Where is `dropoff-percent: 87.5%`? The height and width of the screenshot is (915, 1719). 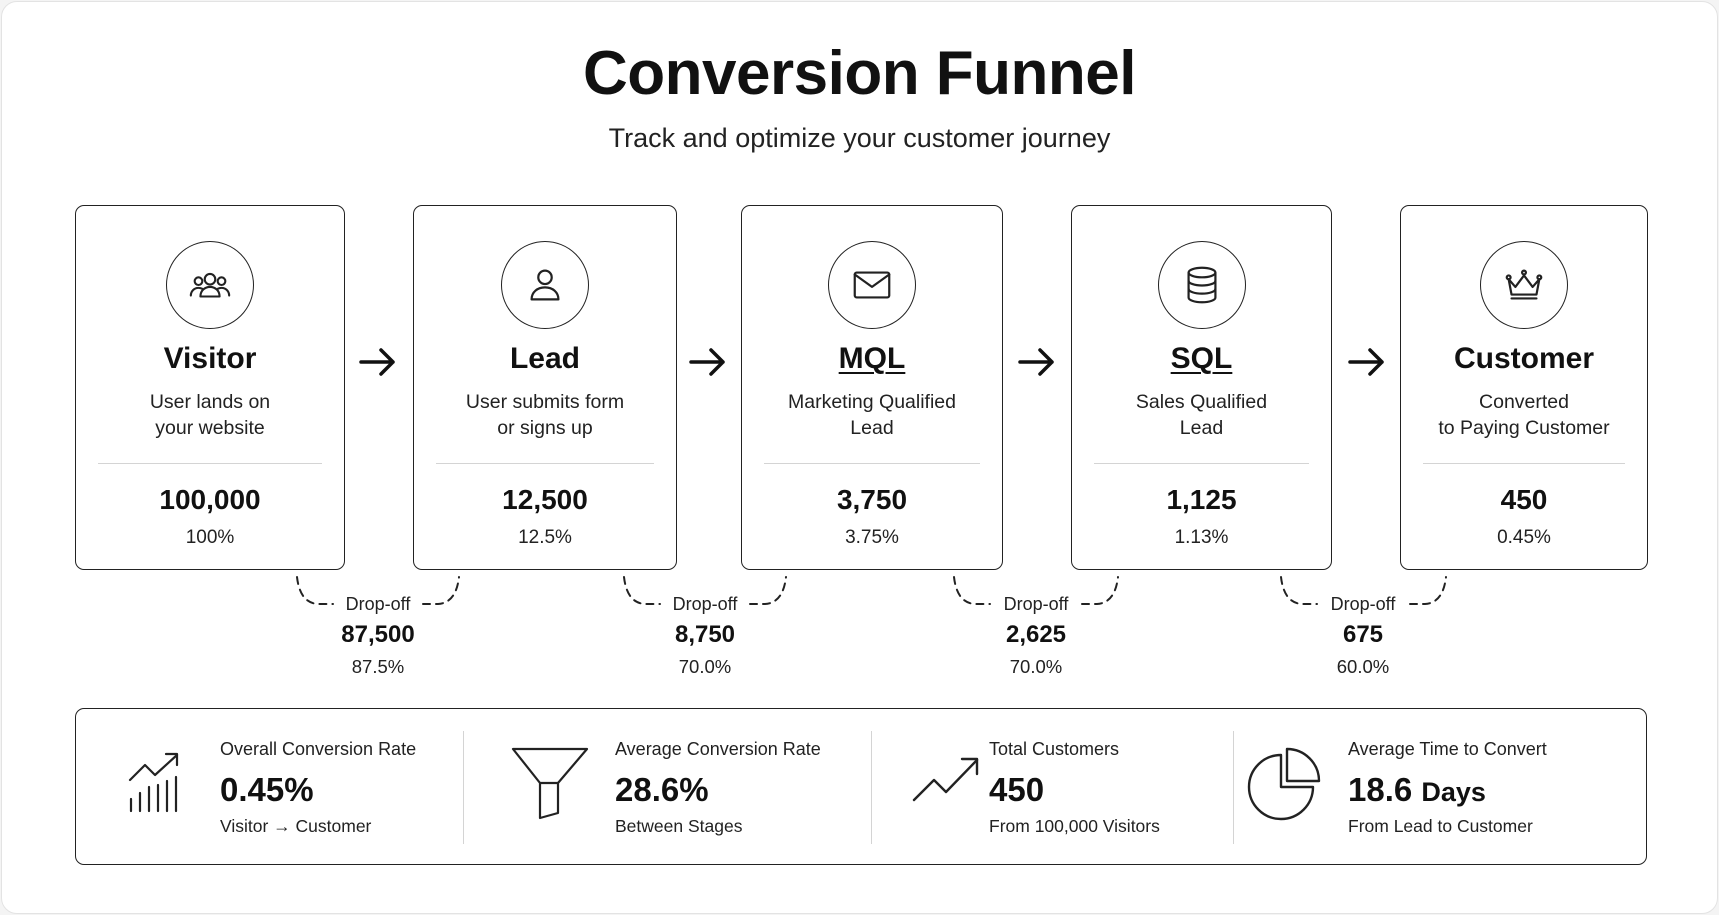 dropoff-percent: 87.5% is located at coordinates (378, 666).